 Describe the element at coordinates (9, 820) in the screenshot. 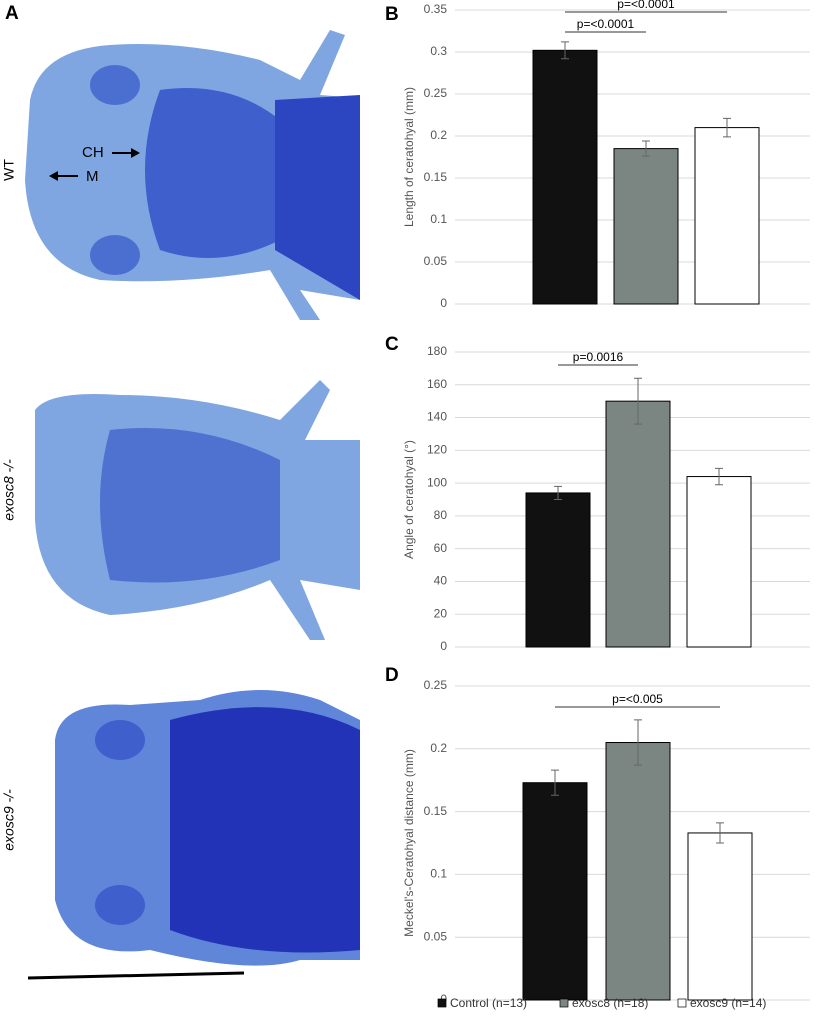

I see `row-label: exosc9 -/-` at that location.